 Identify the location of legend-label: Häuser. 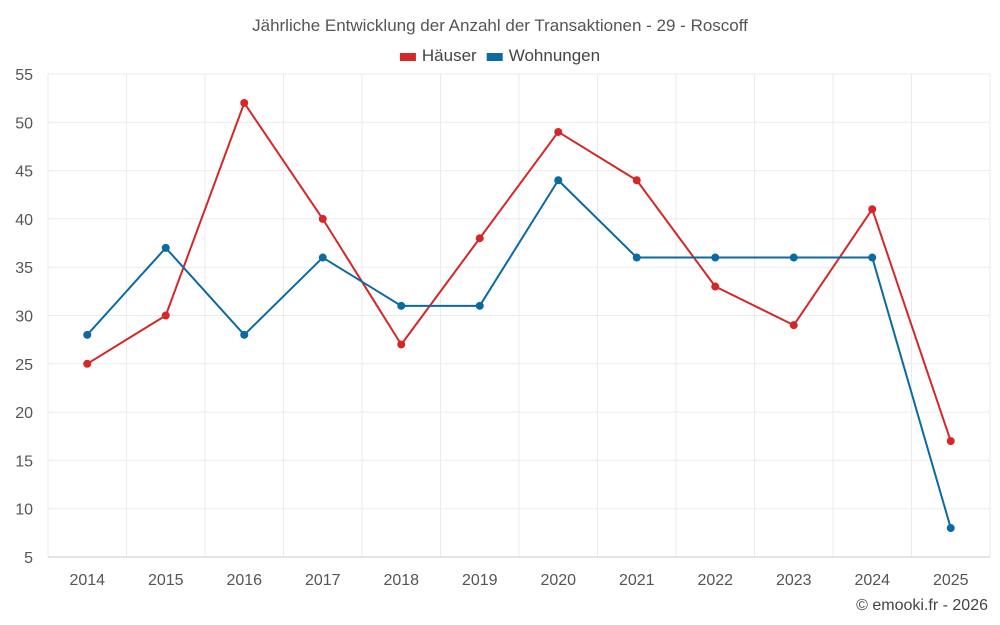
(449, 55).